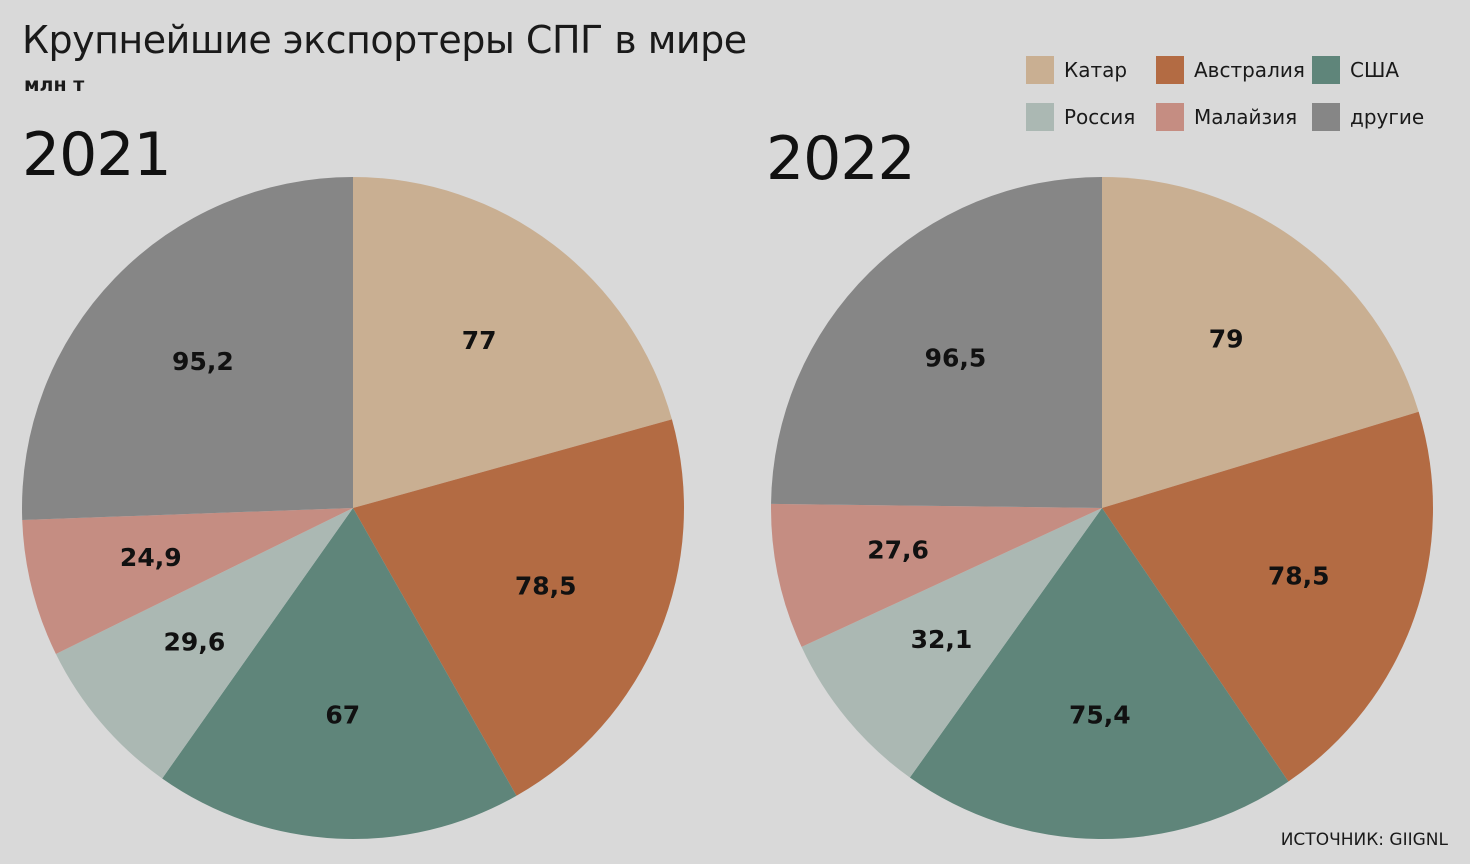 This screenshot has height=864, width=1470. Describe the element at coordinates (1364, 840) in the screenshot. I see `source-note: ИСТОЧНИК: GIIGNL` at that location.